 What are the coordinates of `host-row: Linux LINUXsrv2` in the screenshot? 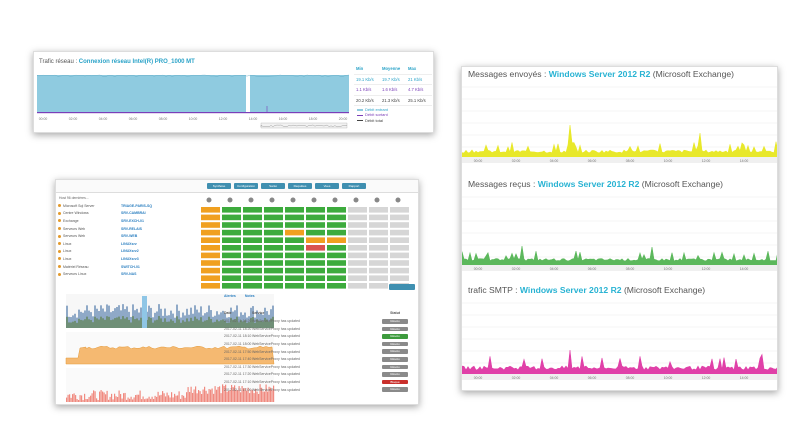 It's located at (128, 252).